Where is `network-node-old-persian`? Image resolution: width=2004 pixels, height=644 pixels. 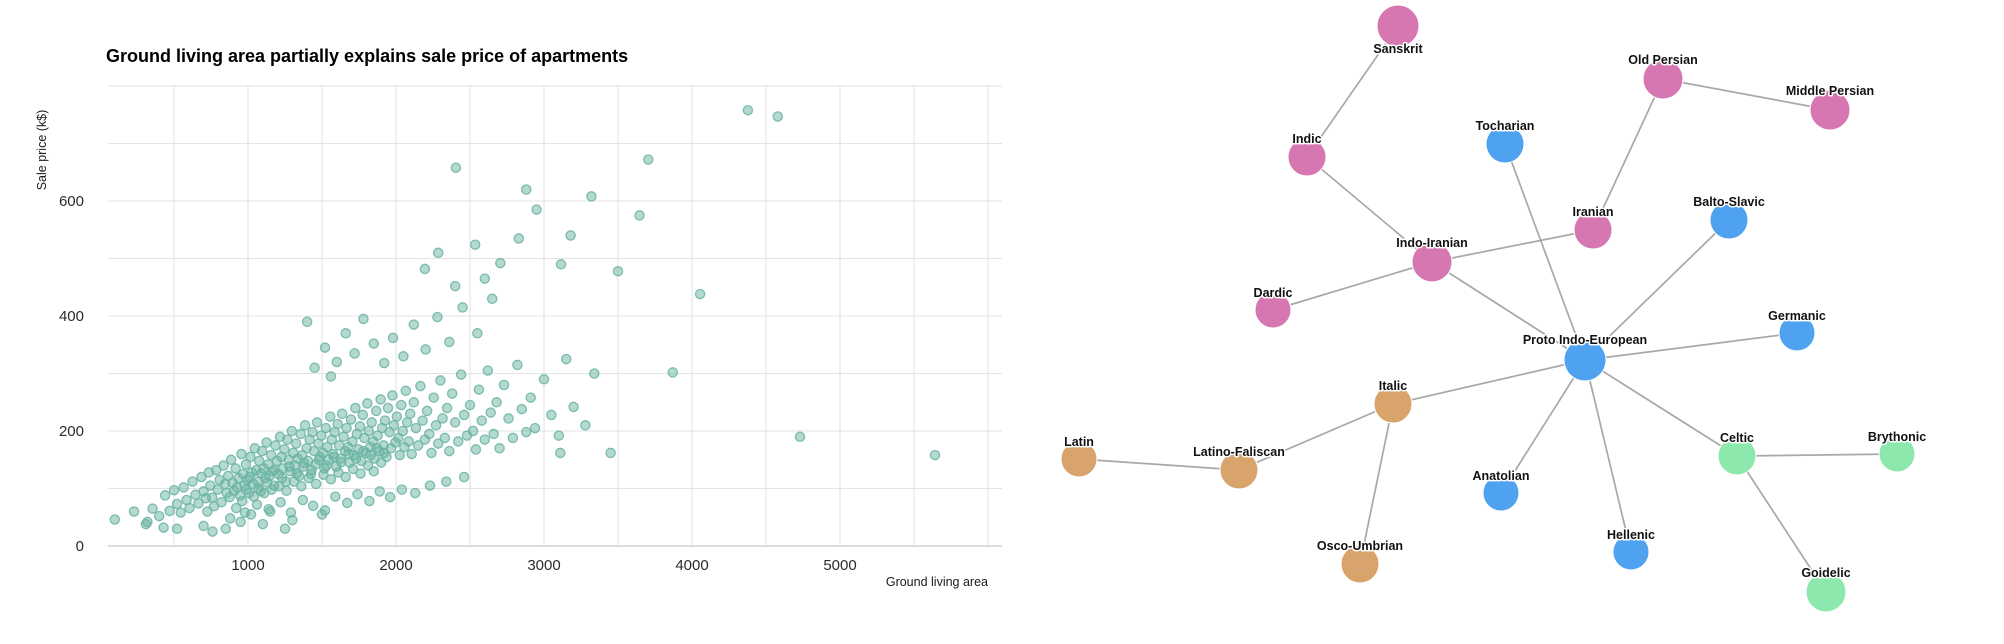 network-node-old-persian is located at coordinates (1663, 79).